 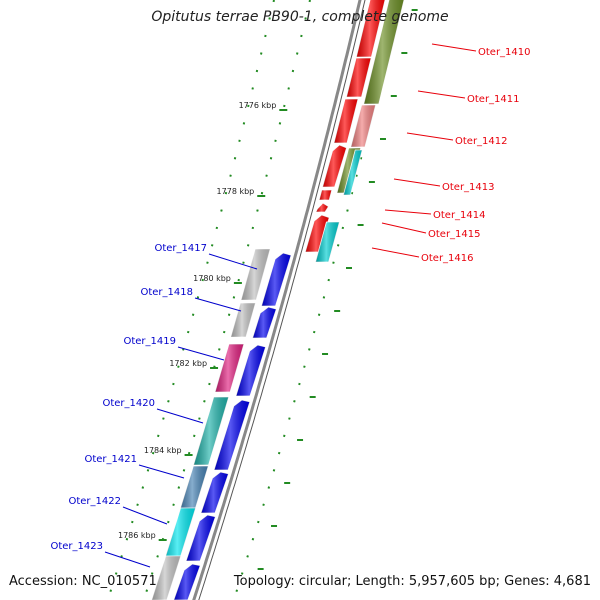 What do you see at coordinates (166, 578) in the screenshot?
I see `gene-oter-1423-shade` at bounding box center [166, 578].